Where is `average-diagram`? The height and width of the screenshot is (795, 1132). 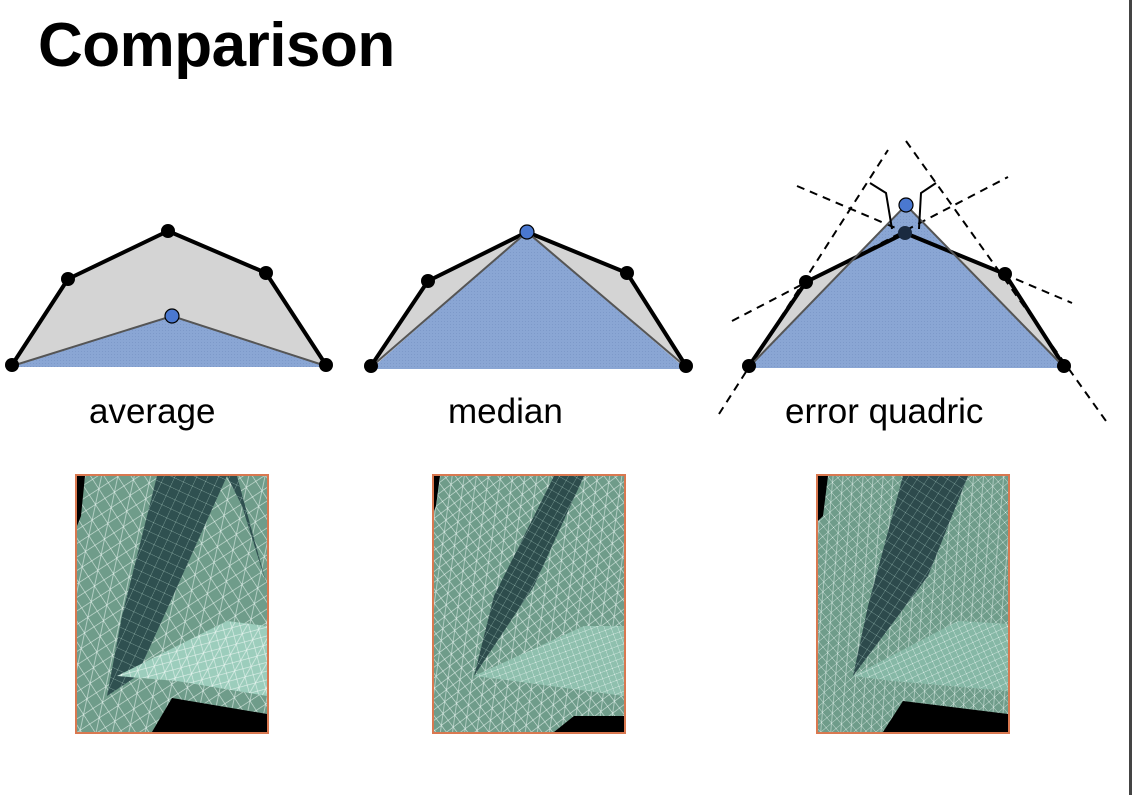
average-diagram is located at coordinates (169, 298).